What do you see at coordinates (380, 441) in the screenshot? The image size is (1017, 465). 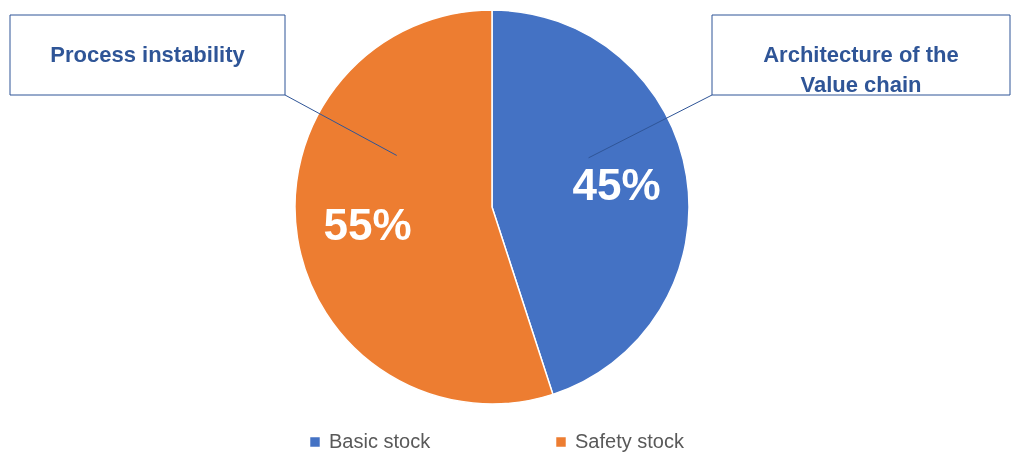 I see `legend-label: Basic stock` at bounding box center [380, 441].